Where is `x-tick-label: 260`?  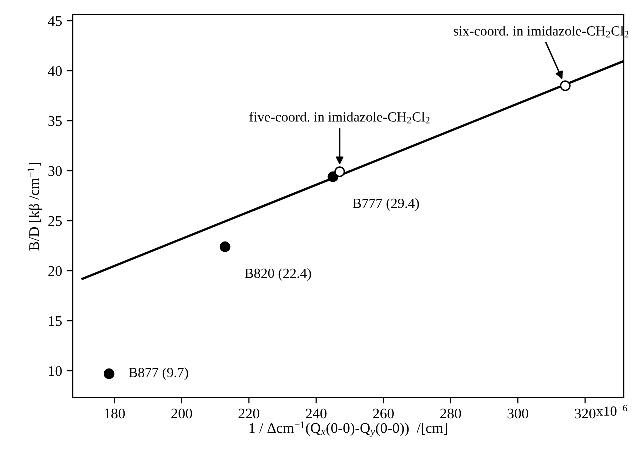 x-tick-label: 260 is located at coordinates (383, 413).